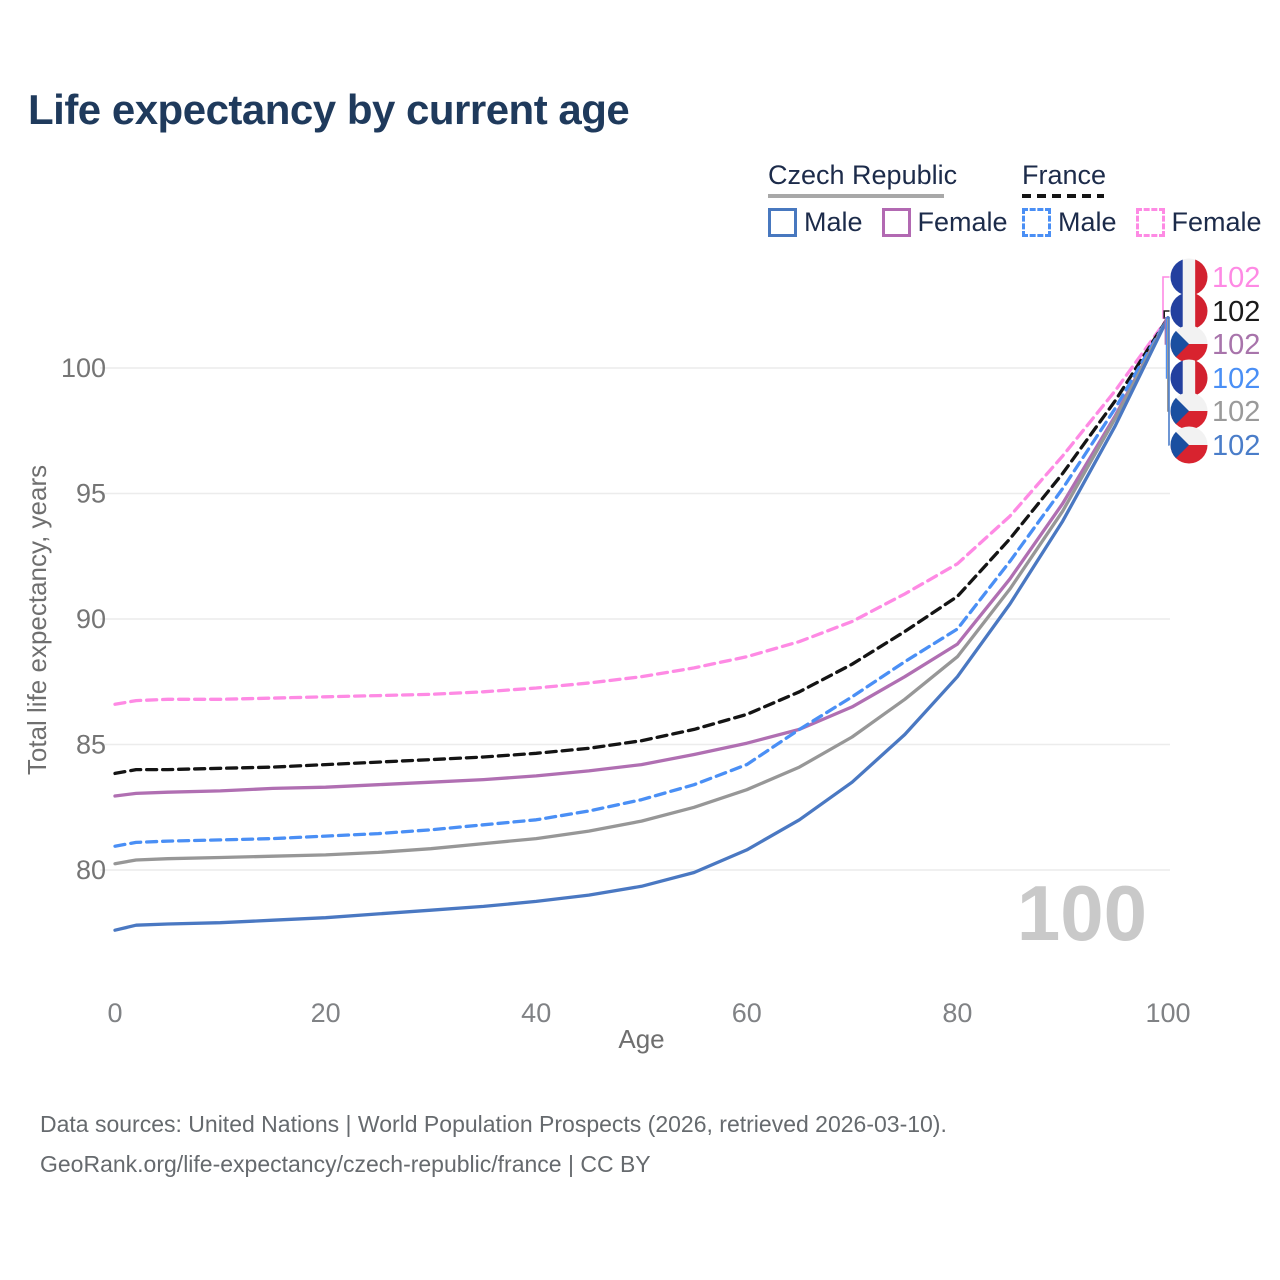  What do you see at coordinates (1236, 345) in the screenshot?
I see `end-value-label-czech-republic-female: 102` at bounding box center [1236, 345].